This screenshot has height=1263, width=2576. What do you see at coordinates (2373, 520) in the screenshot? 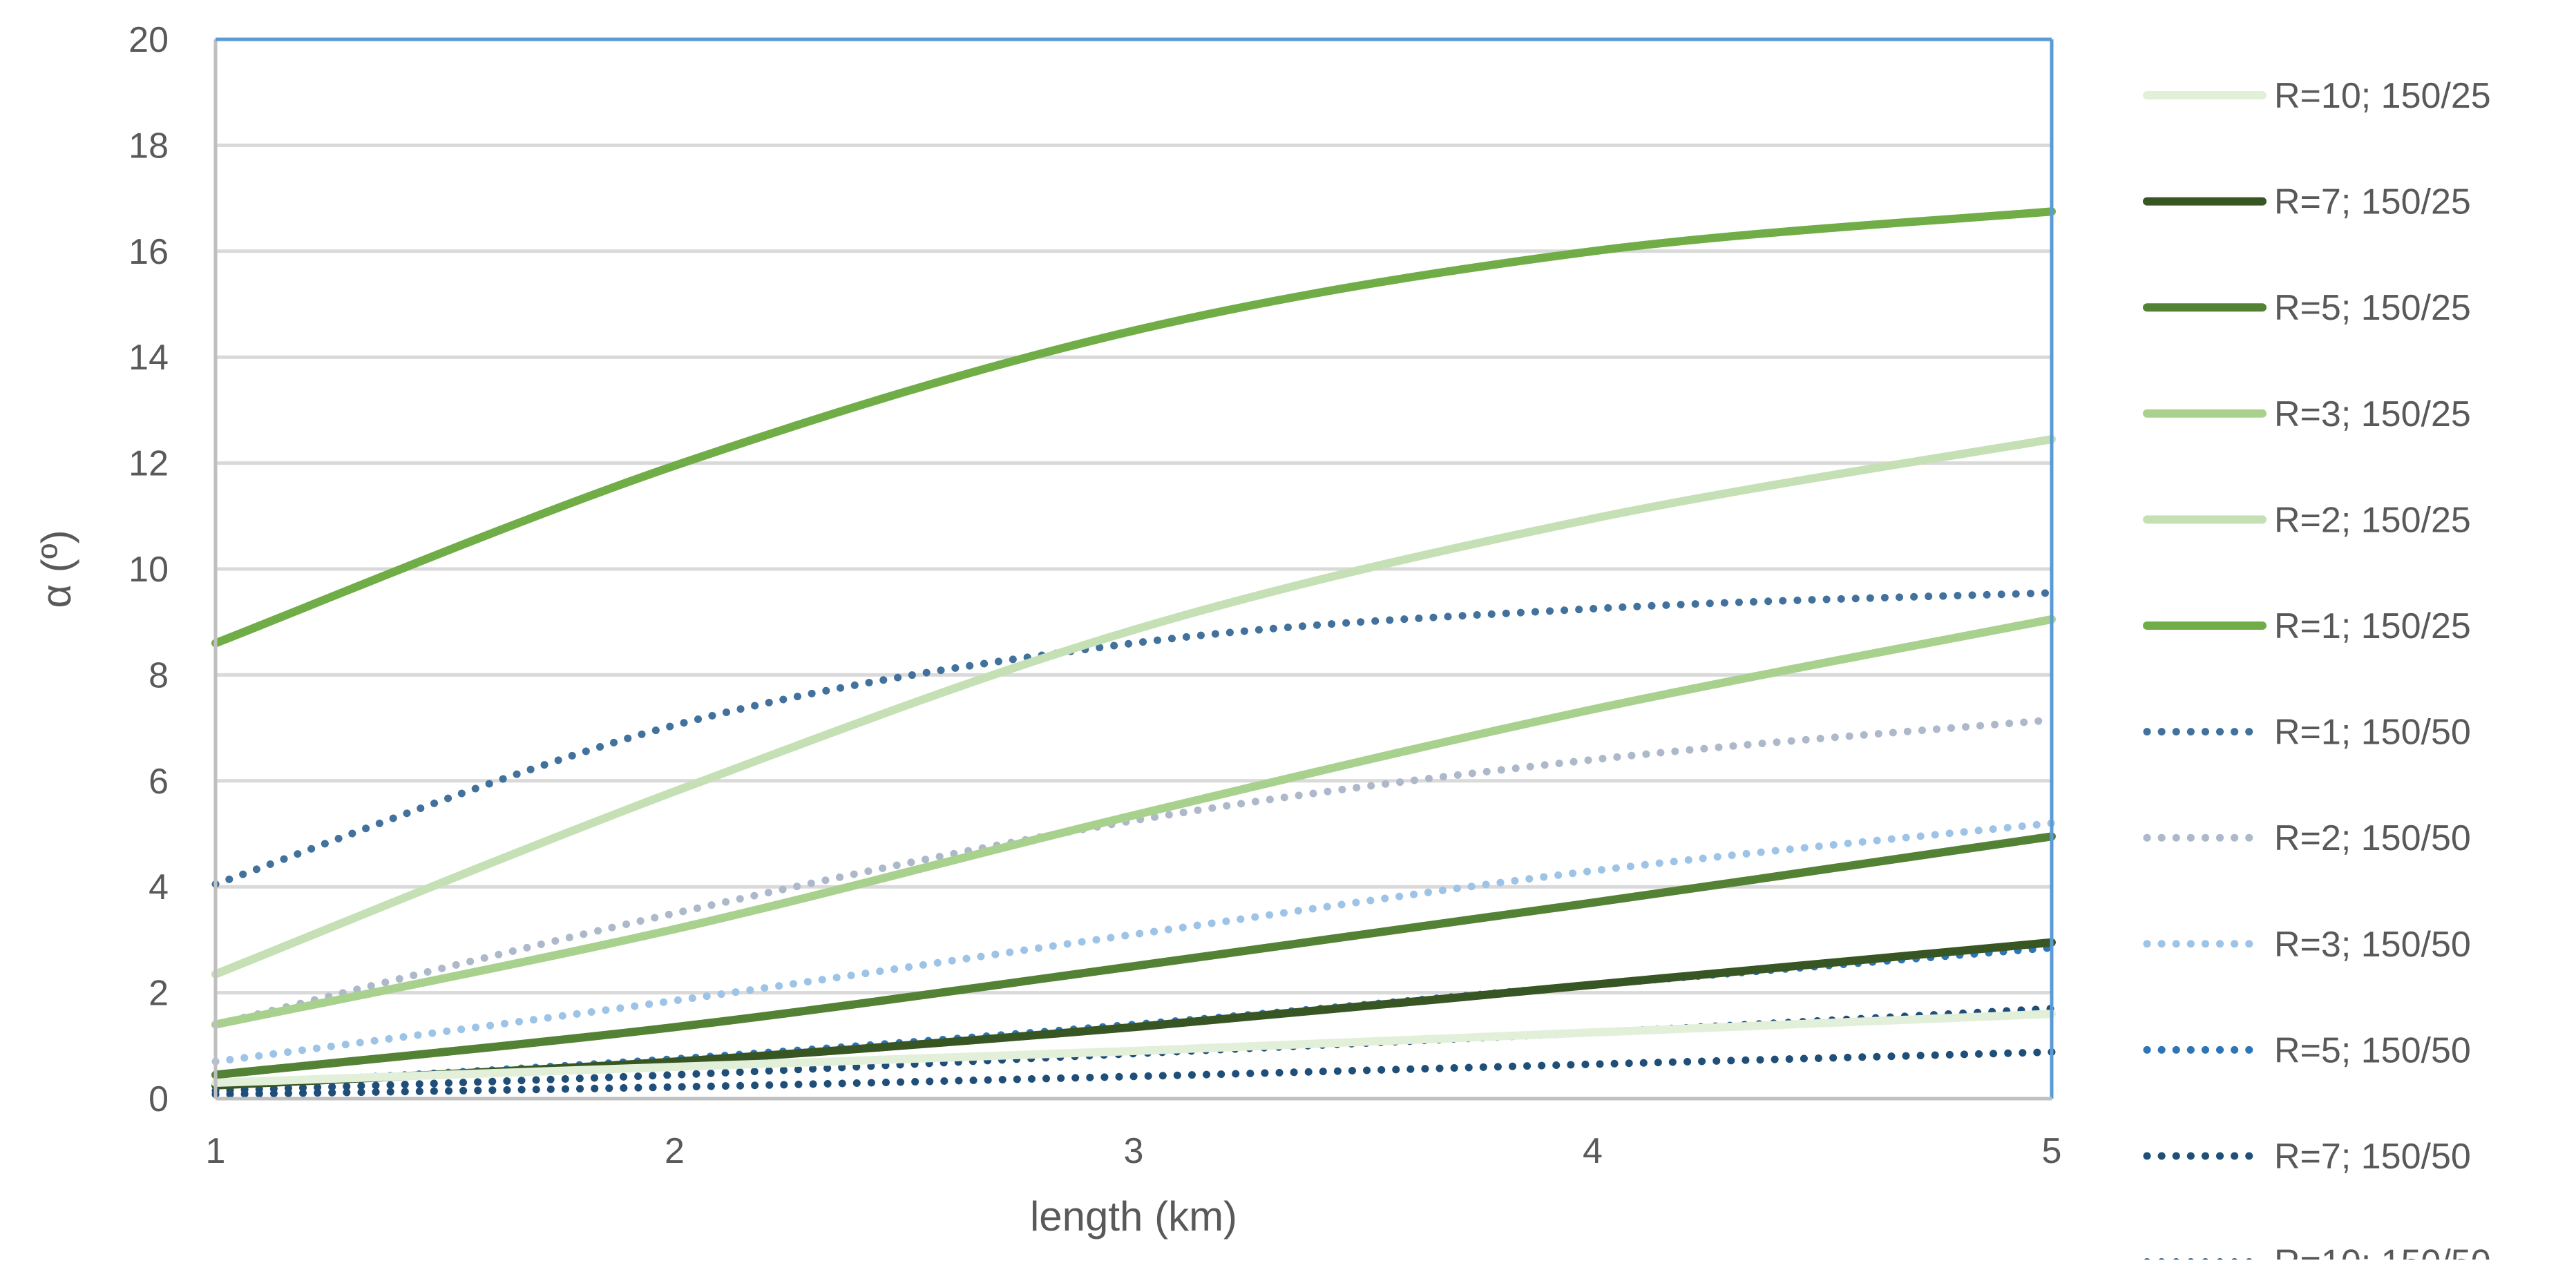
I see `legend-label-r-2-150-25: R=2; 150/25` at bounding box center [2373, 520].